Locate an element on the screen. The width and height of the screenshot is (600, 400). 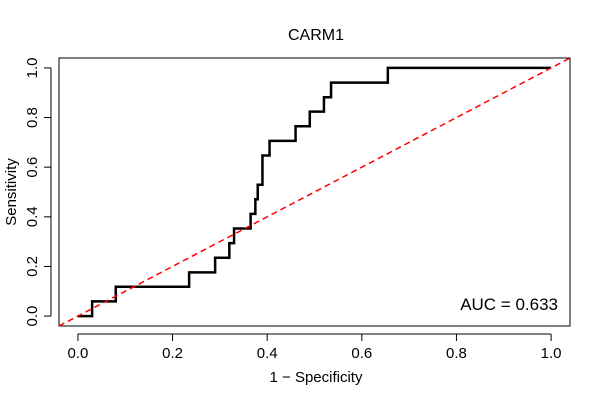
y-tick-label: 0.6 is located at coordinates (32, 167).